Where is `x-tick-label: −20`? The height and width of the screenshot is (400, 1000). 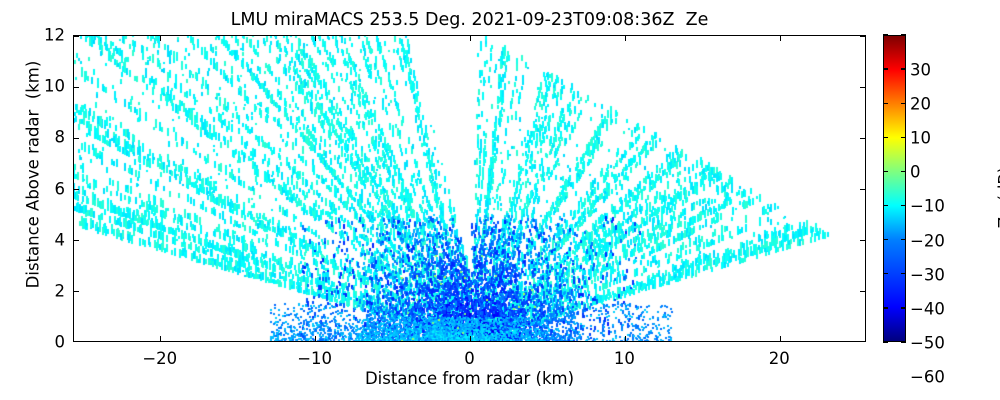 x-tick-label: −20 is located at coordinates (160, 358).